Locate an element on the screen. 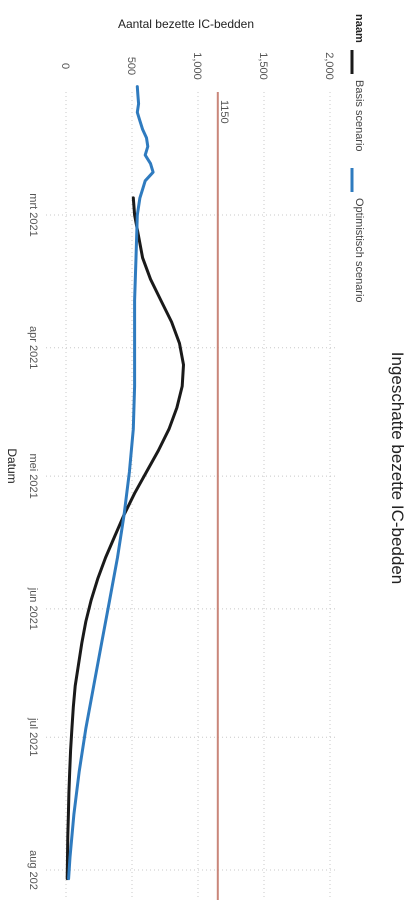 This screenshot has height=906, width=414. x-tick-label-5: aug 202 is located at coordinates (33, 870).